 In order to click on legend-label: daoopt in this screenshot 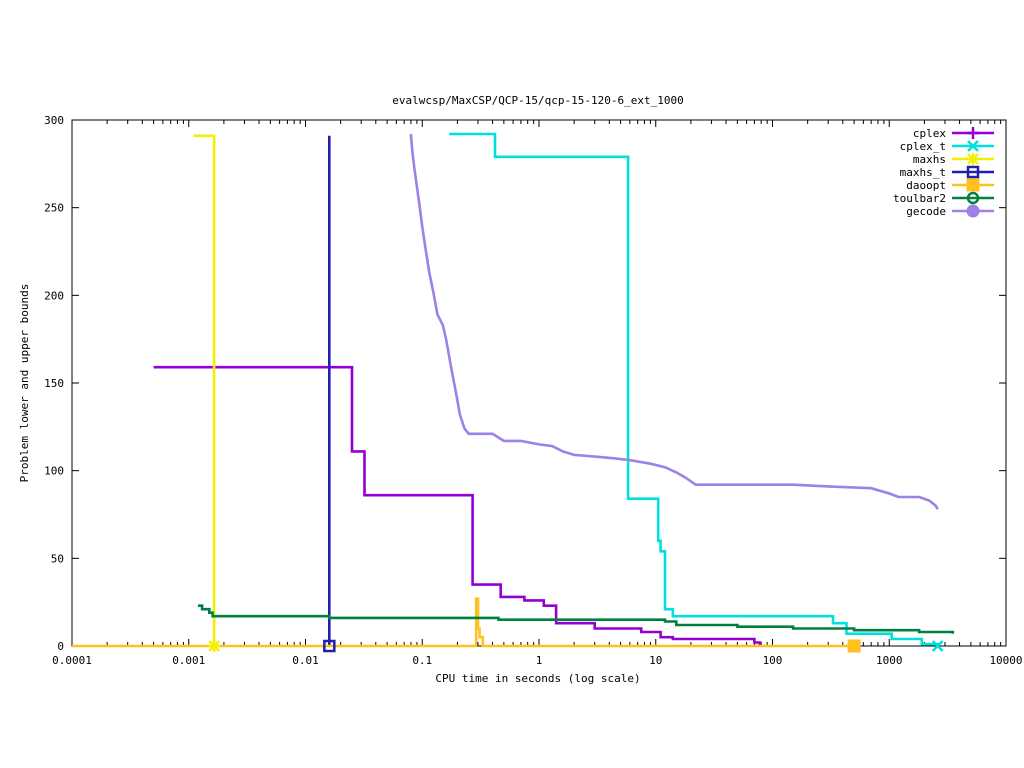, I will do `click(926, 185)`.